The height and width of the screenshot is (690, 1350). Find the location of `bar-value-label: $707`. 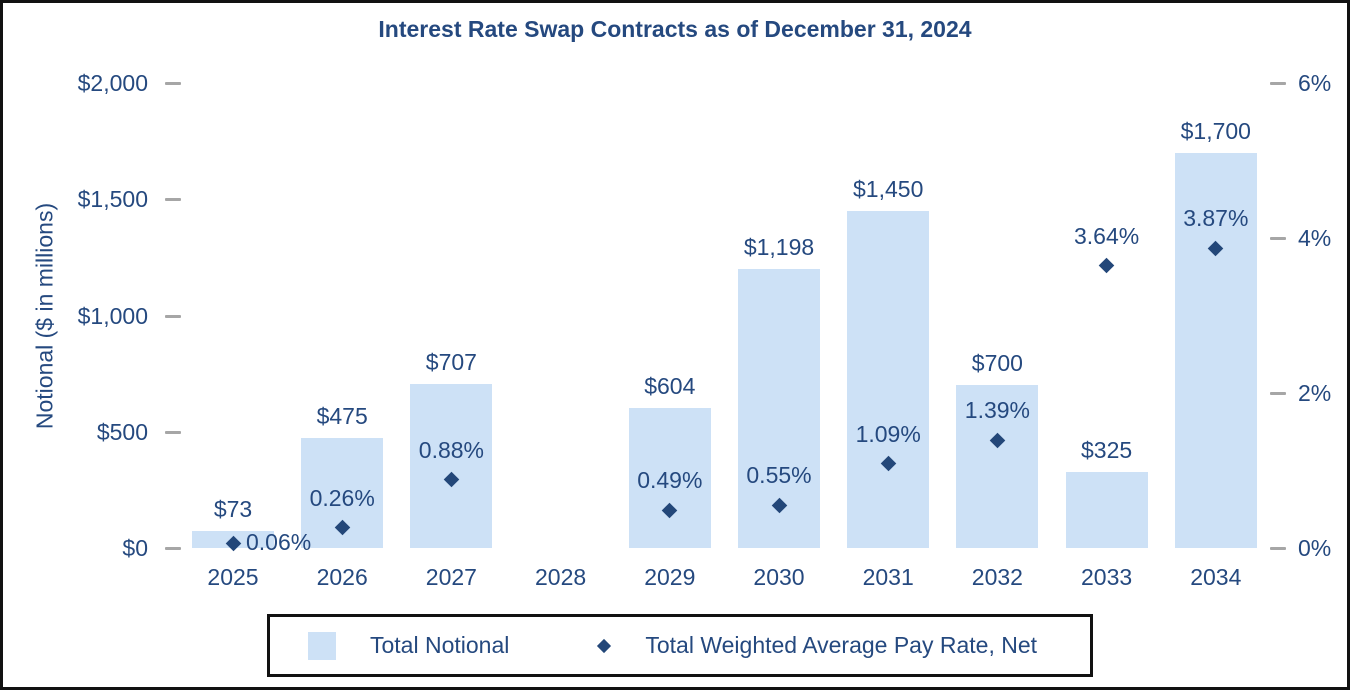

bar-value-label: $707 is located at coordinates (451, 361).